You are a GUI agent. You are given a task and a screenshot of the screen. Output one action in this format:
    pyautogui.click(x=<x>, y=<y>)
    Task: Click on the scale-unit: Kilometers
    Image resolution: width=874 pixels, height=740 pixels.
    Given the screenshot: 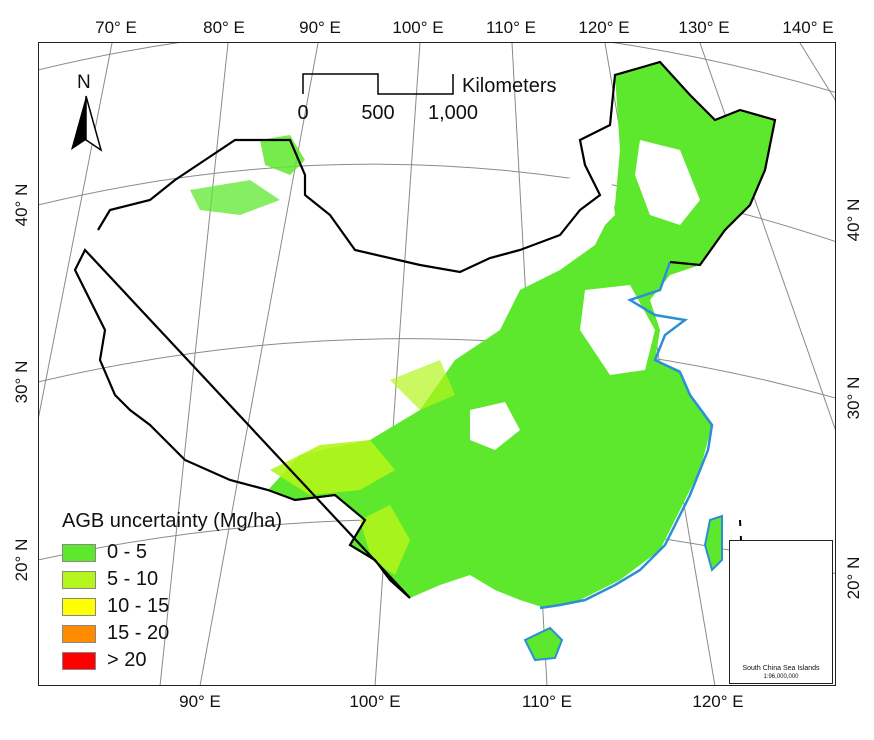 What is the action you would take?
    pyautogui.click(x=509, y=86)
    